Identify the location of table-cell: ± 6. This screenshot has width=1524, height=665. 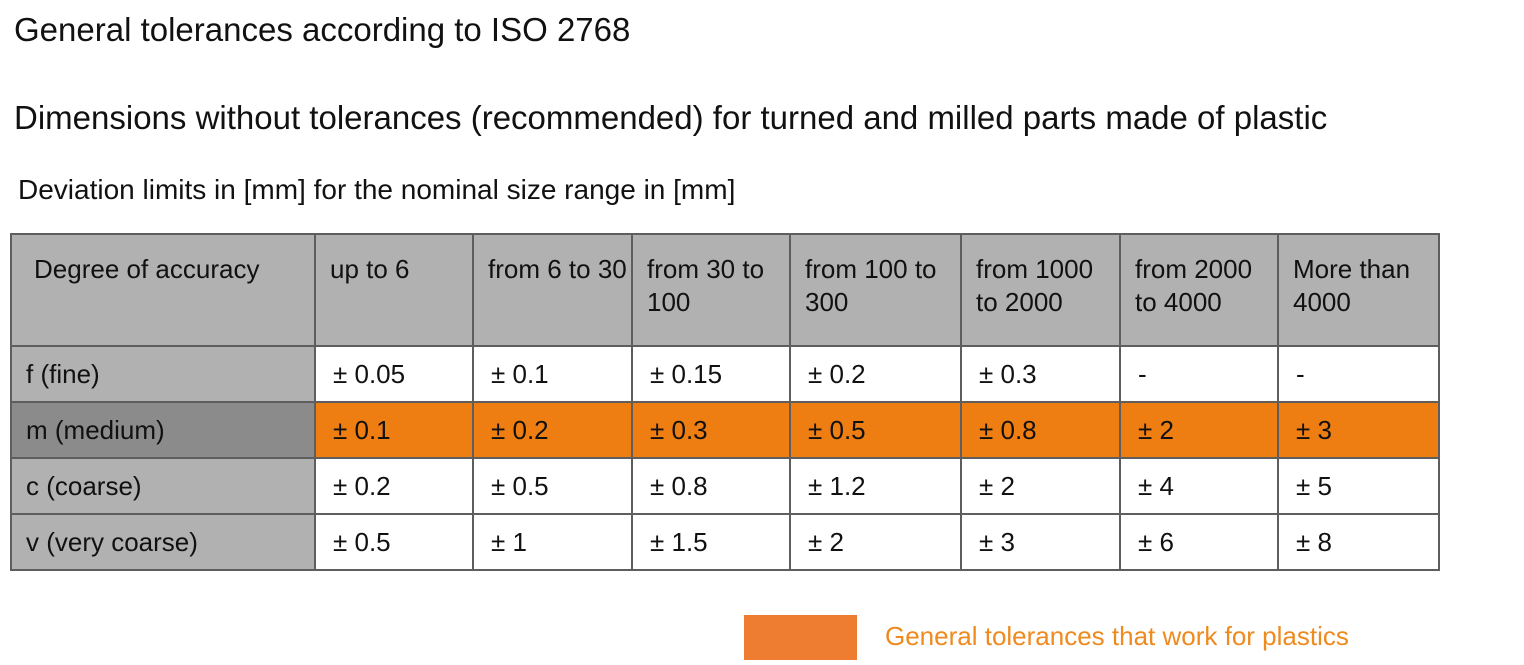
(1199, 542).